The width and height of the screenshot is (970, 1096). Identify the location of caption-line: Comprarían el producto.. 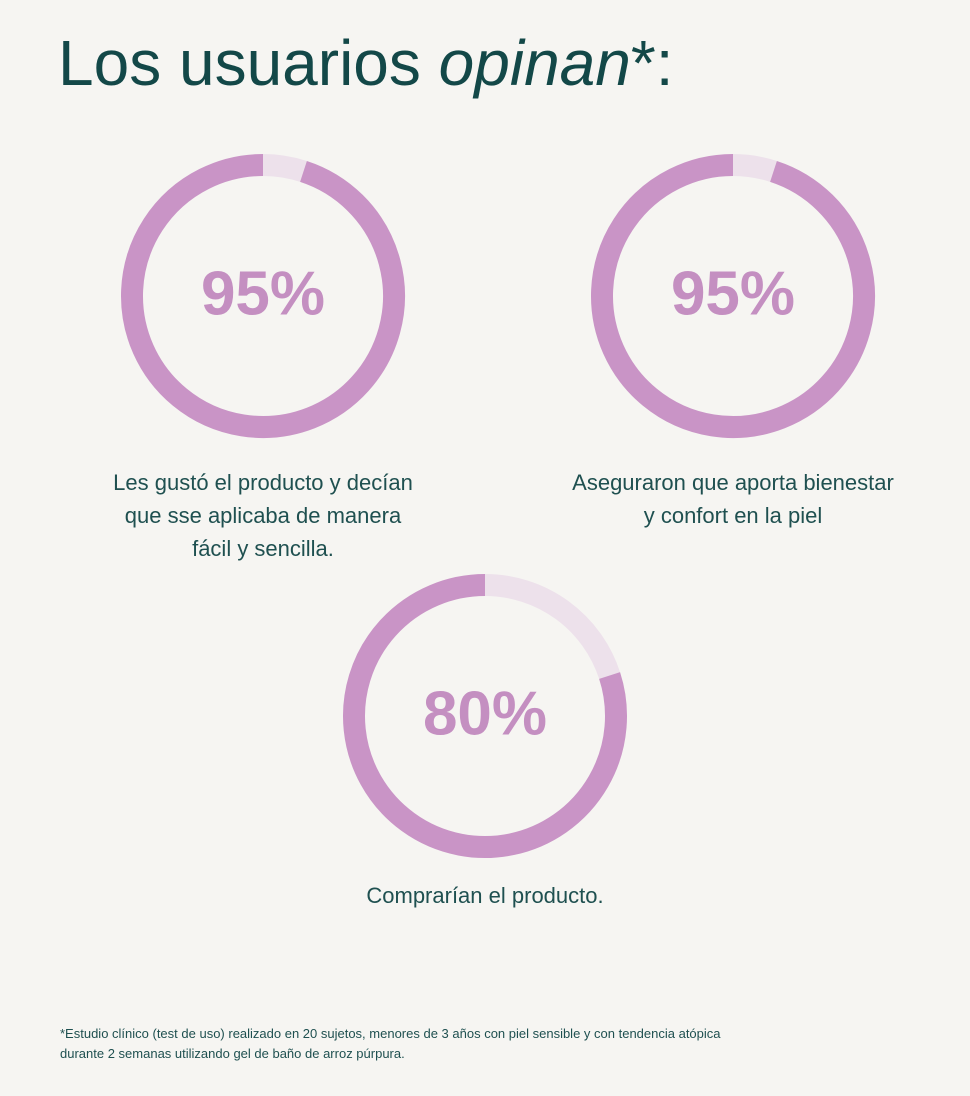
(484, 895).